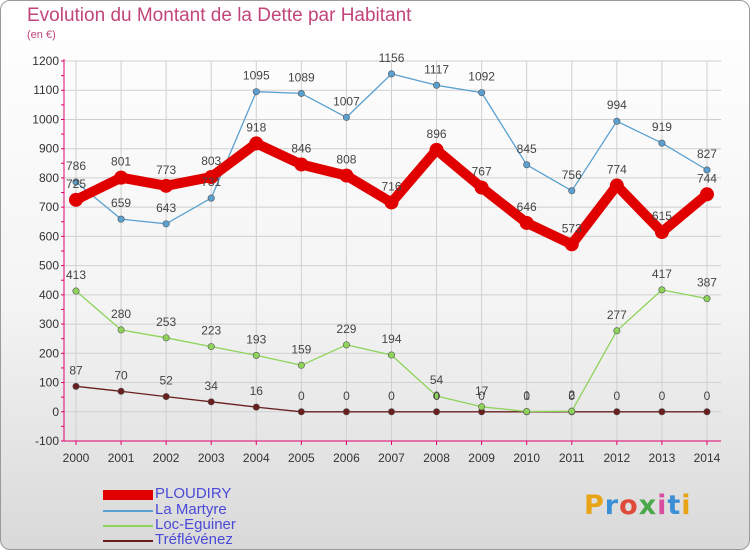  Describe the element at coordinates (617, 315) in the screenshot. I see `data-label-loc-eguiner: 277` at that location.